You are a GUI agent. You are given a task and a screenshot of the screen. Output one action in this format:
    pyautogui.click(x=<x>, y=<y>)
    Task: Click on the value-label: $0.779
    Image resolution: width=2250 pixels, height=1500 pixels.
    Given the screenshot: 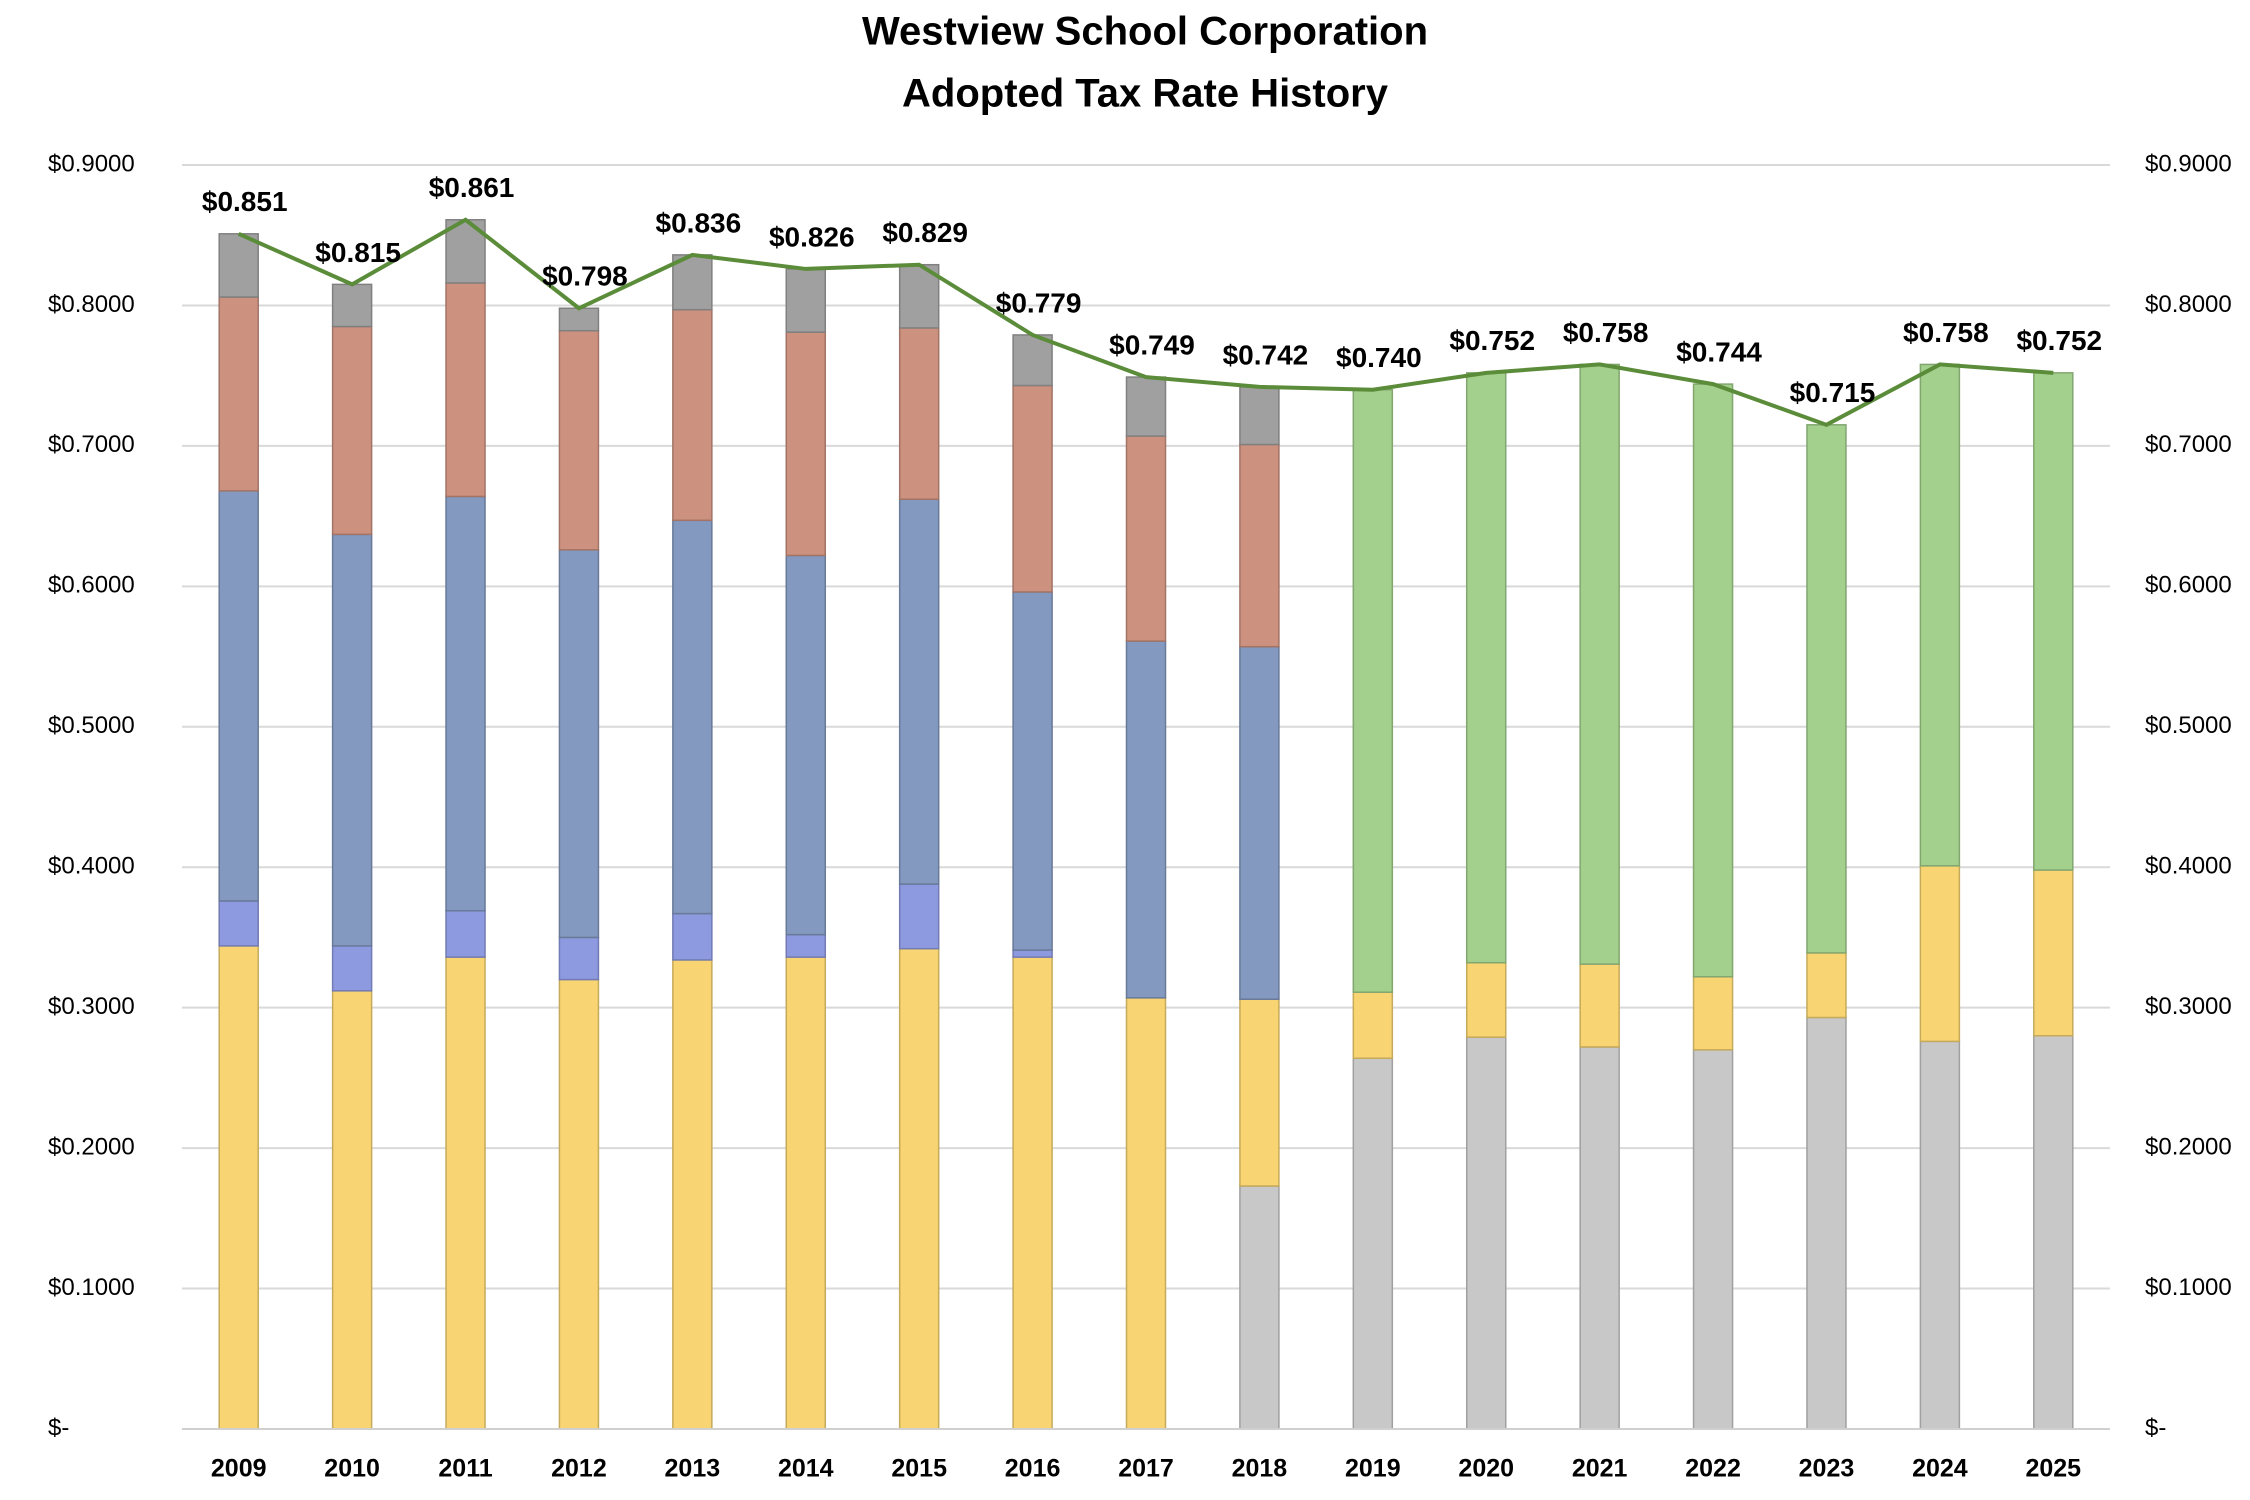 What is the action you would take?
    pyautogui.click(x=1039, y=302)
    